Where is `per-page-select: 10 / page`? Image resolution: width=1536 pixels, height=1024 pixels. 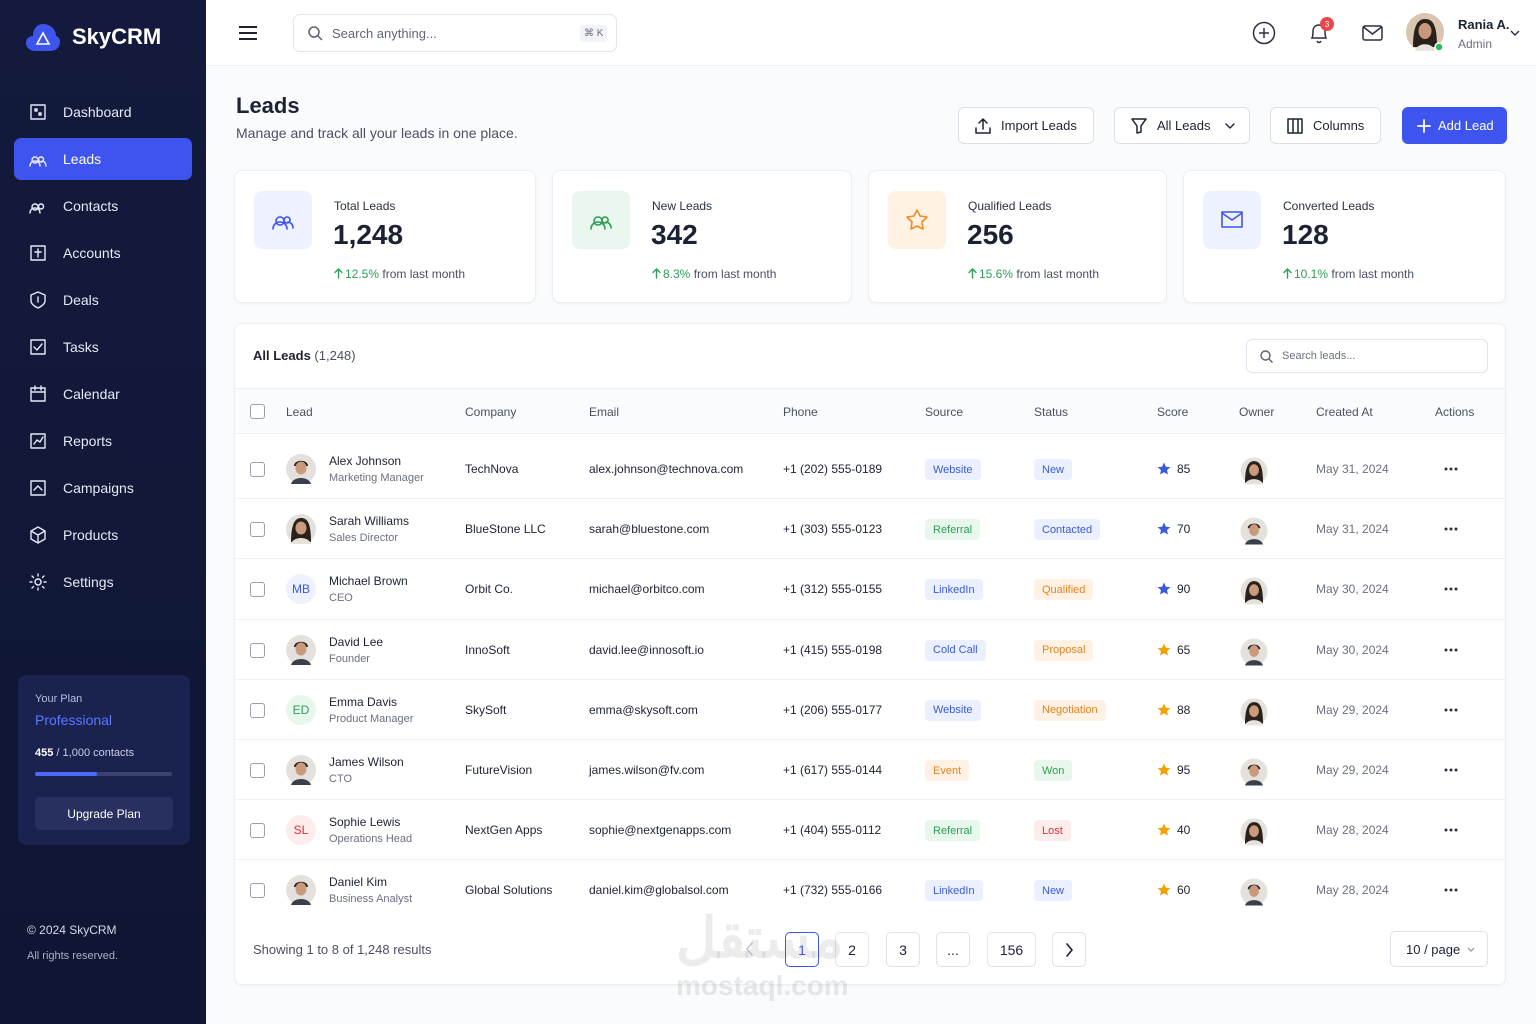 per-page-select: 10 / page is located at coordinates (1439, 949).